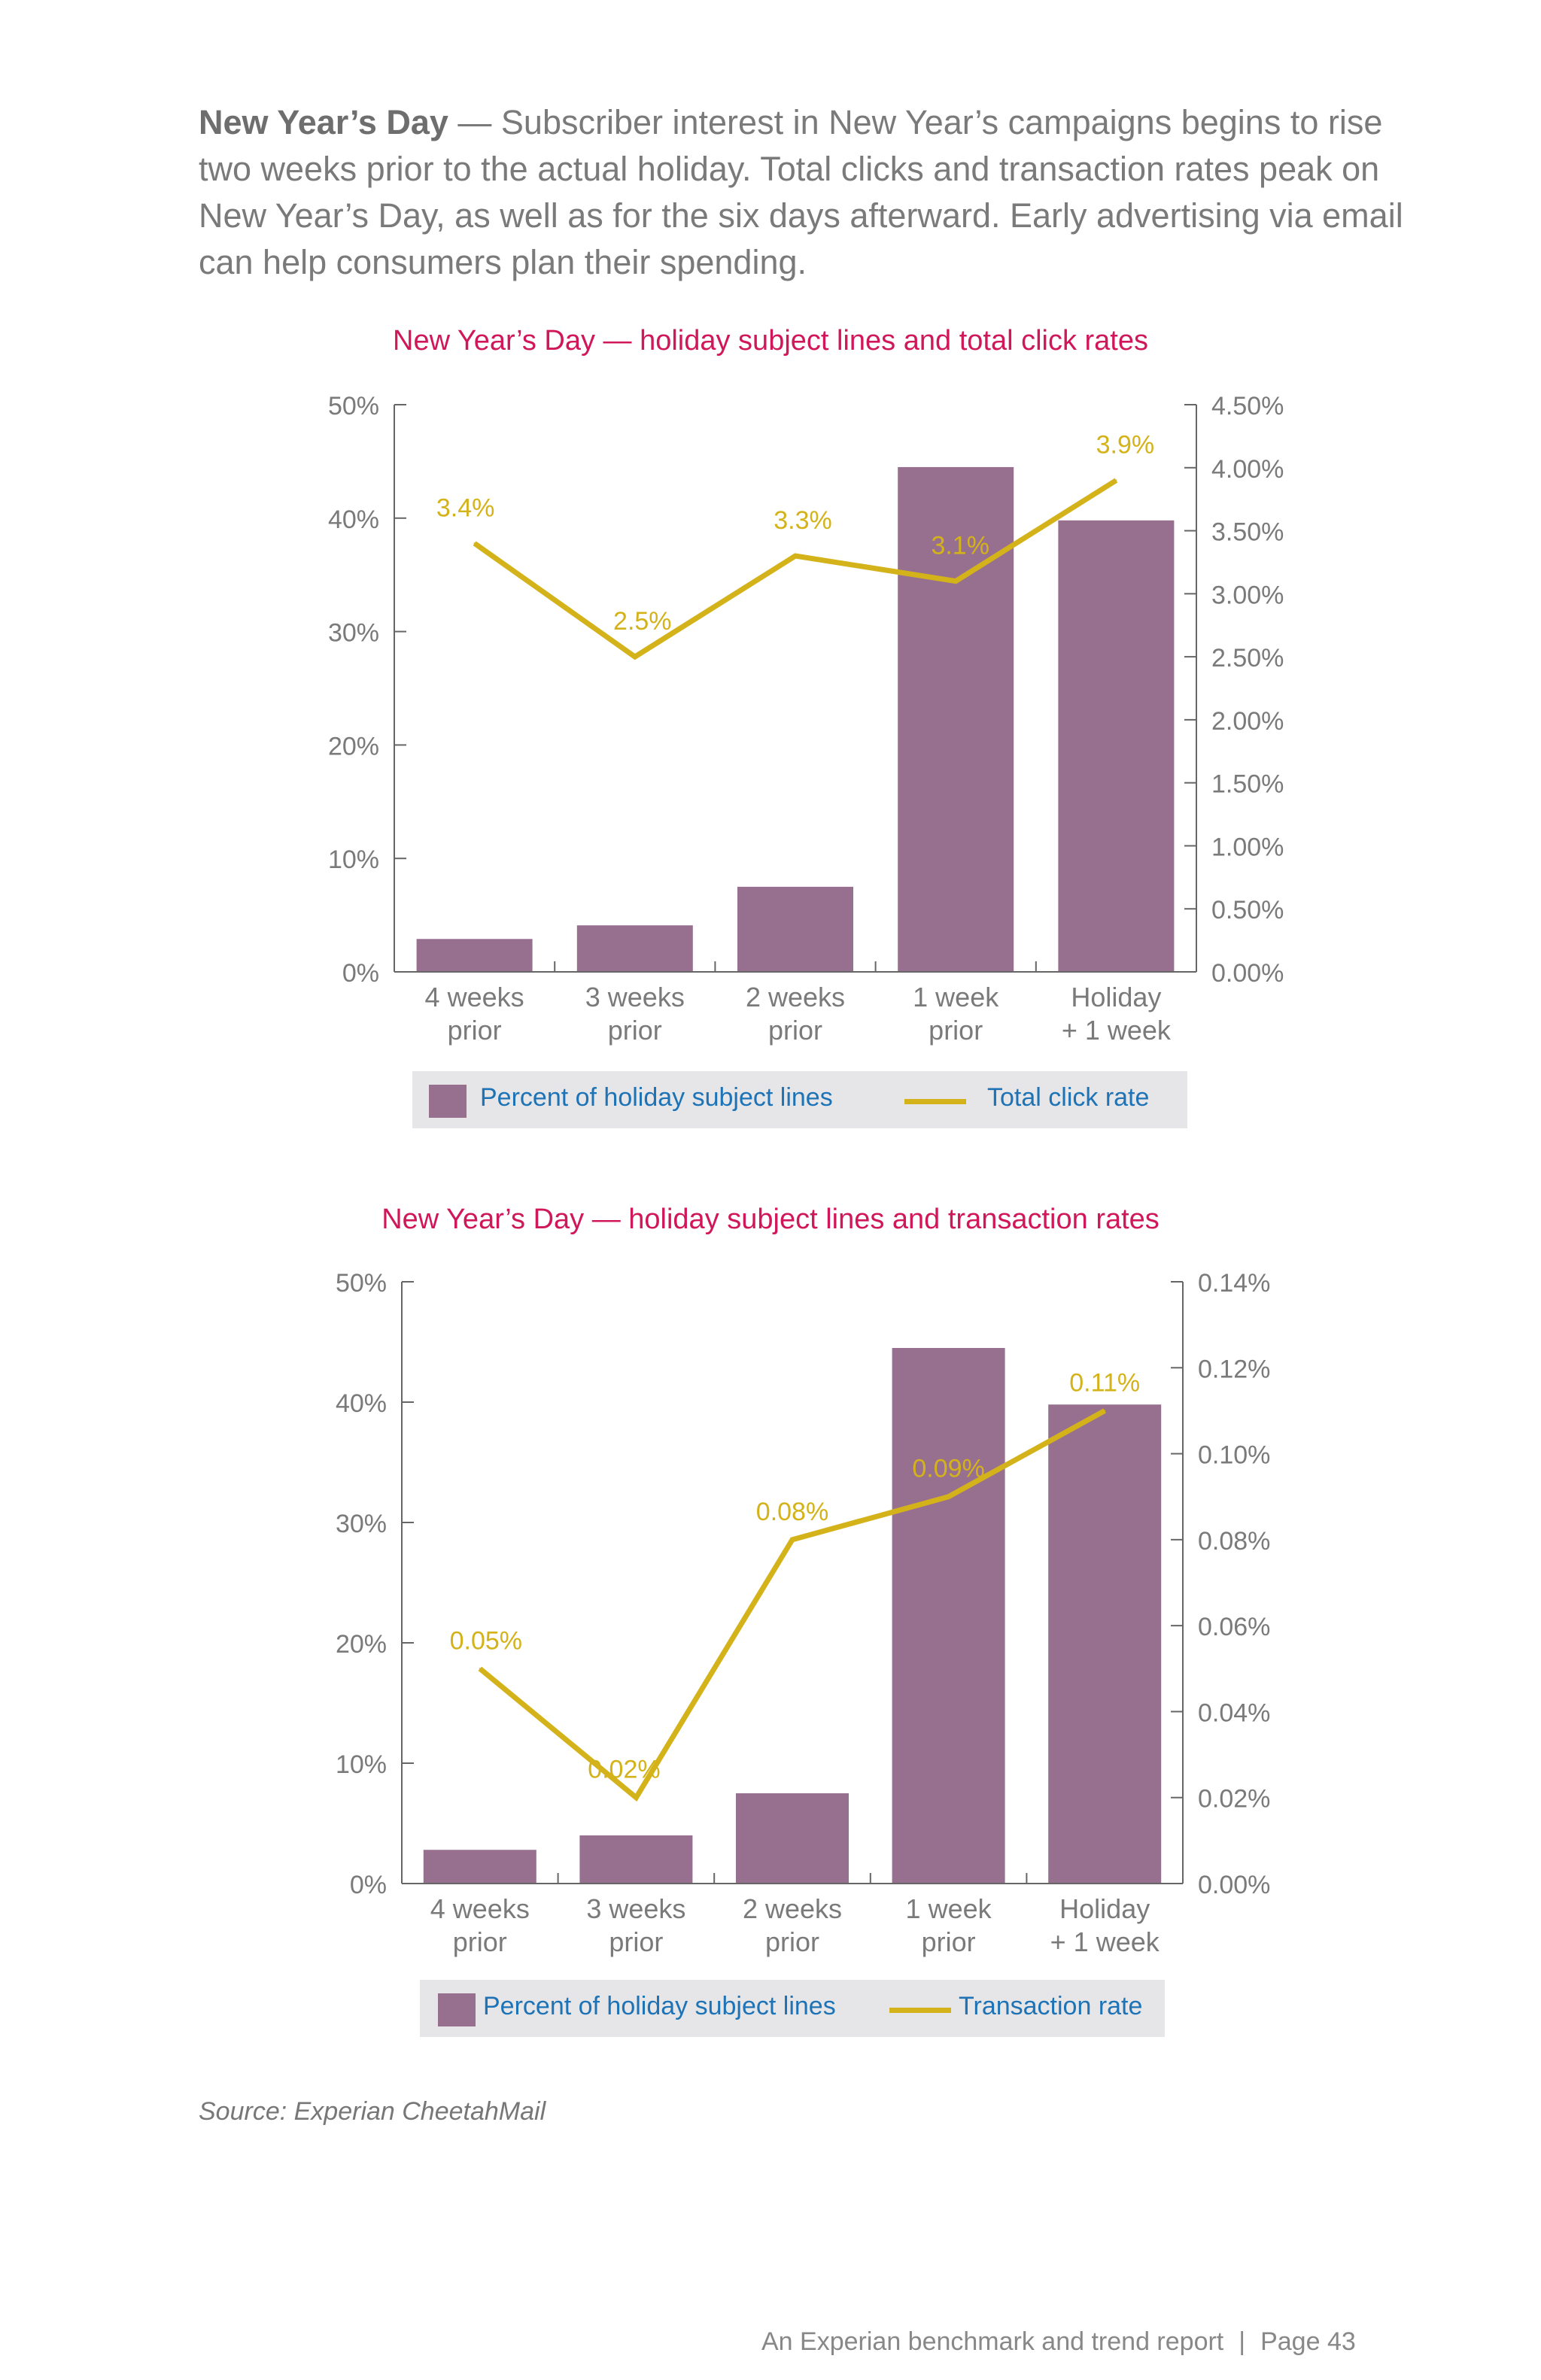  Describe the element at coordinates (624, 1770) in the screenshot. I see `data-label: 0.02%` at that location.